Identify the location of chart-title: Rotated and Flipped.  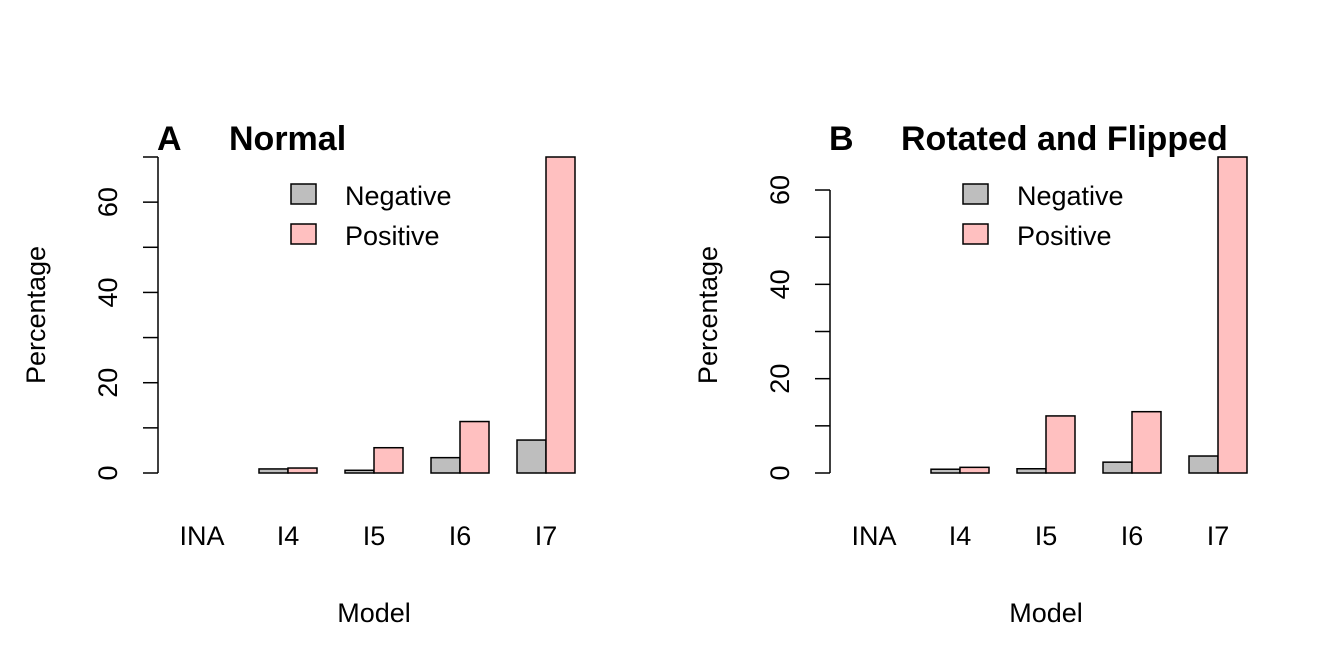
(1064, 139).